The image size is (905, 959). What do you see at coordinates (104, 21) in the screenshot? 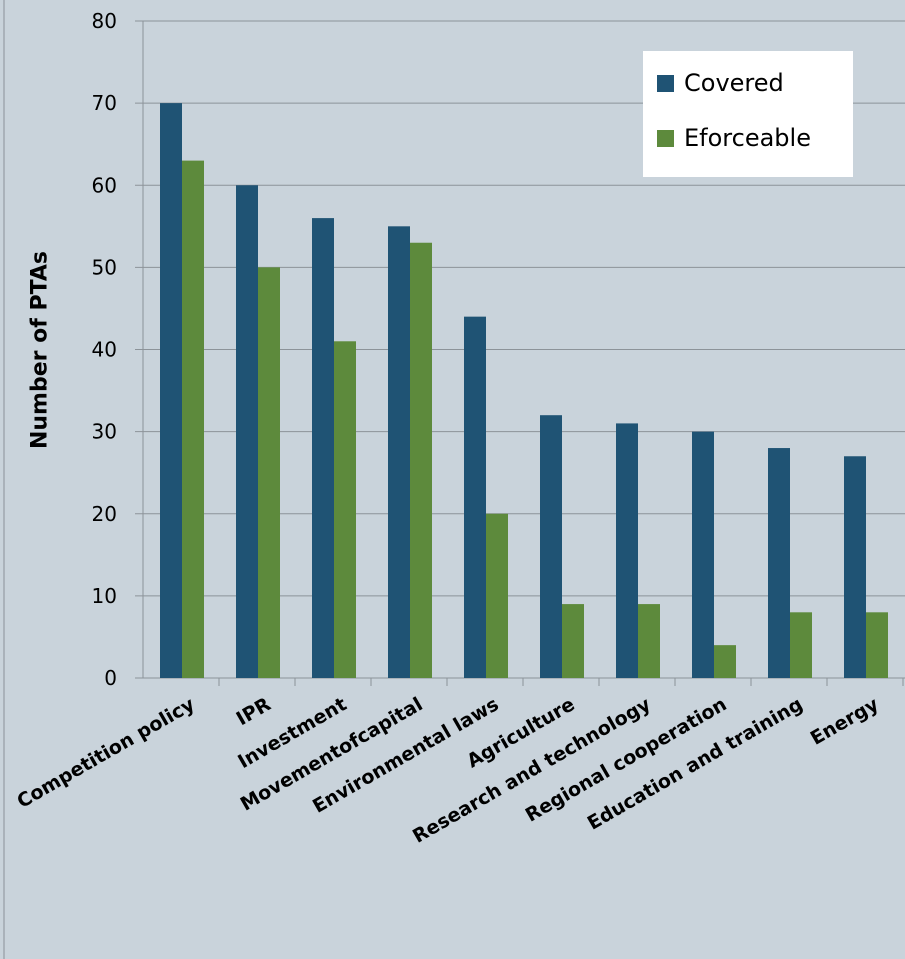
I see `y-tick-label: 80` at bounding box center [104, 21].